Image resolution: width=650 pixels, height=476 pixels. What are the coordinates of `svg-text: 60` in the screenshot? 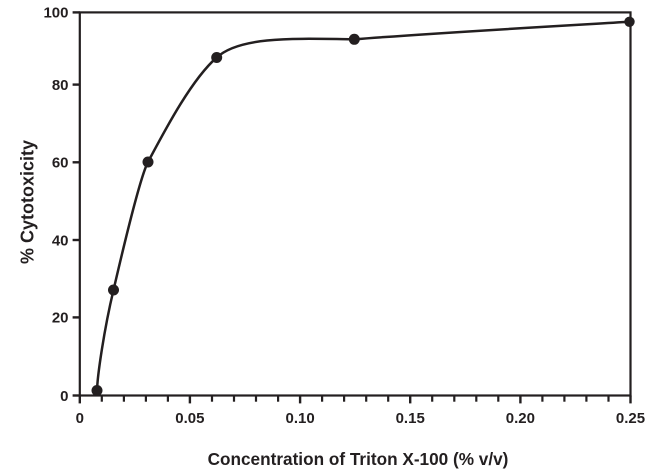 It's located at (60, 163).